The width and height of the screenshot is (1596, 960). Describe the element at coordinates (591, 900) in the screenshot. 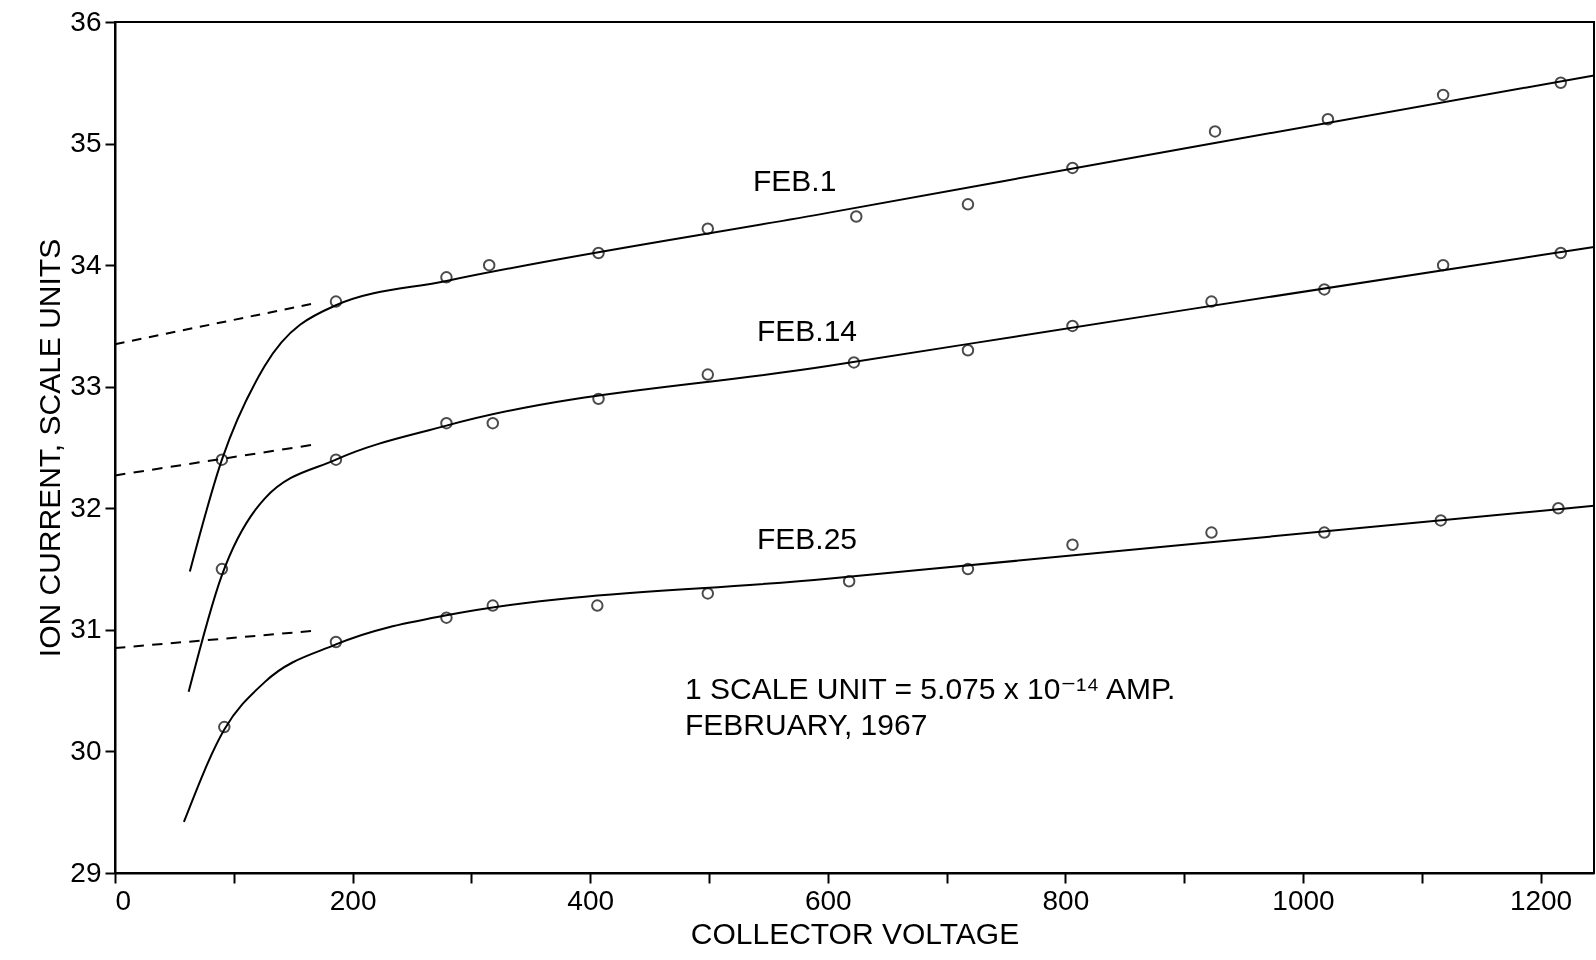

I see `x-tick-label: 400` at that location.